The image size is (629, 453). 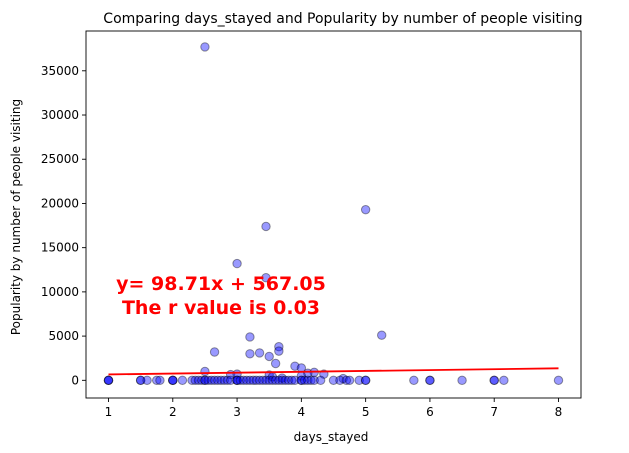 What do you see at coordinates (331, 437) in the screenshot?
I see `x-axis-label: days_stayed` at bounding box center [331, 437].